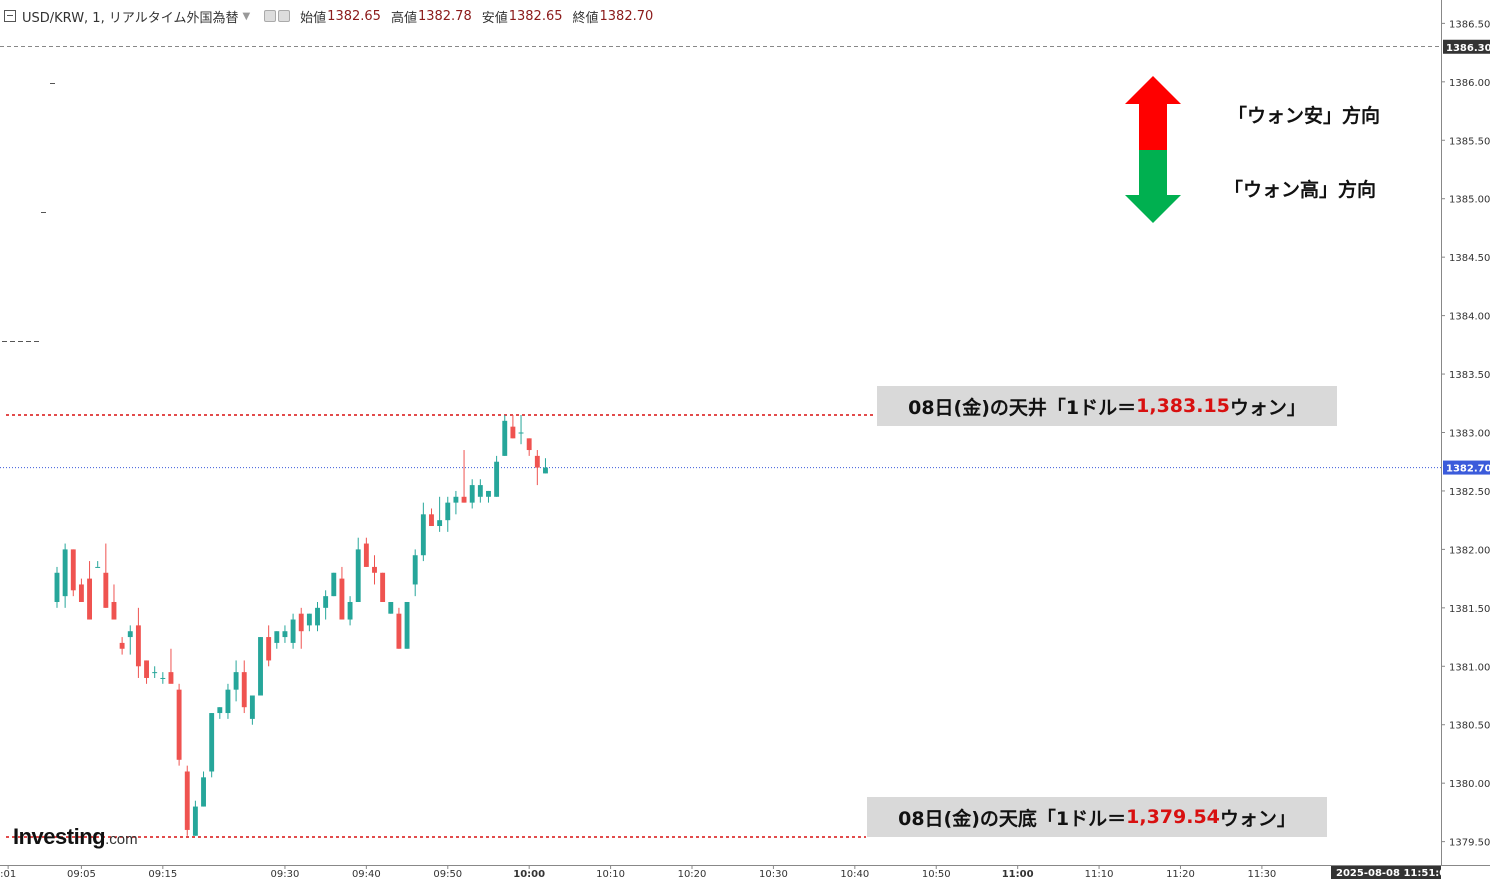  What do you see at coordinates (1469, 258) in the screenshot?
I see `y-tick-label: 1384.50` at bounding box center [1469, 258].